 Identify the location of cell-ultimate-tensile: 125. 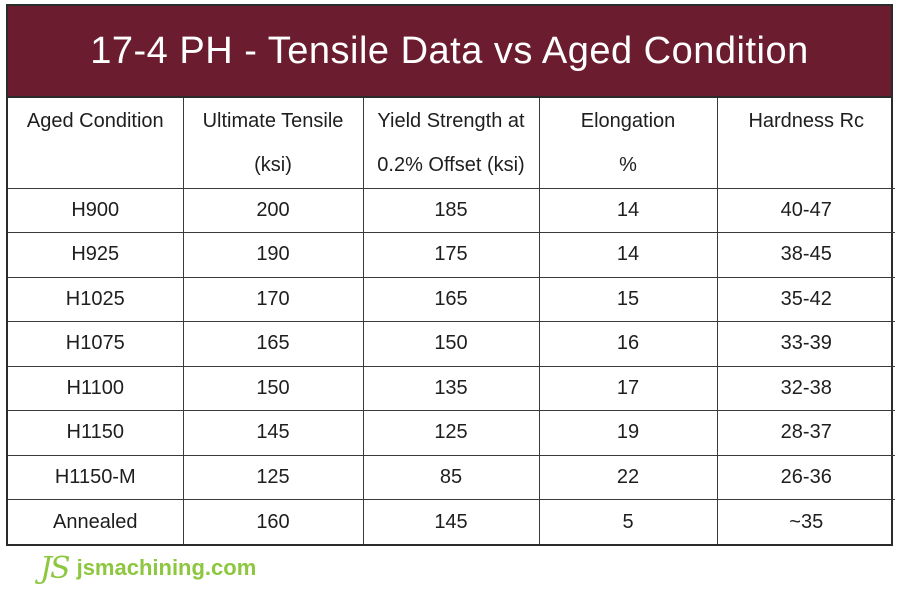
(273, 477).